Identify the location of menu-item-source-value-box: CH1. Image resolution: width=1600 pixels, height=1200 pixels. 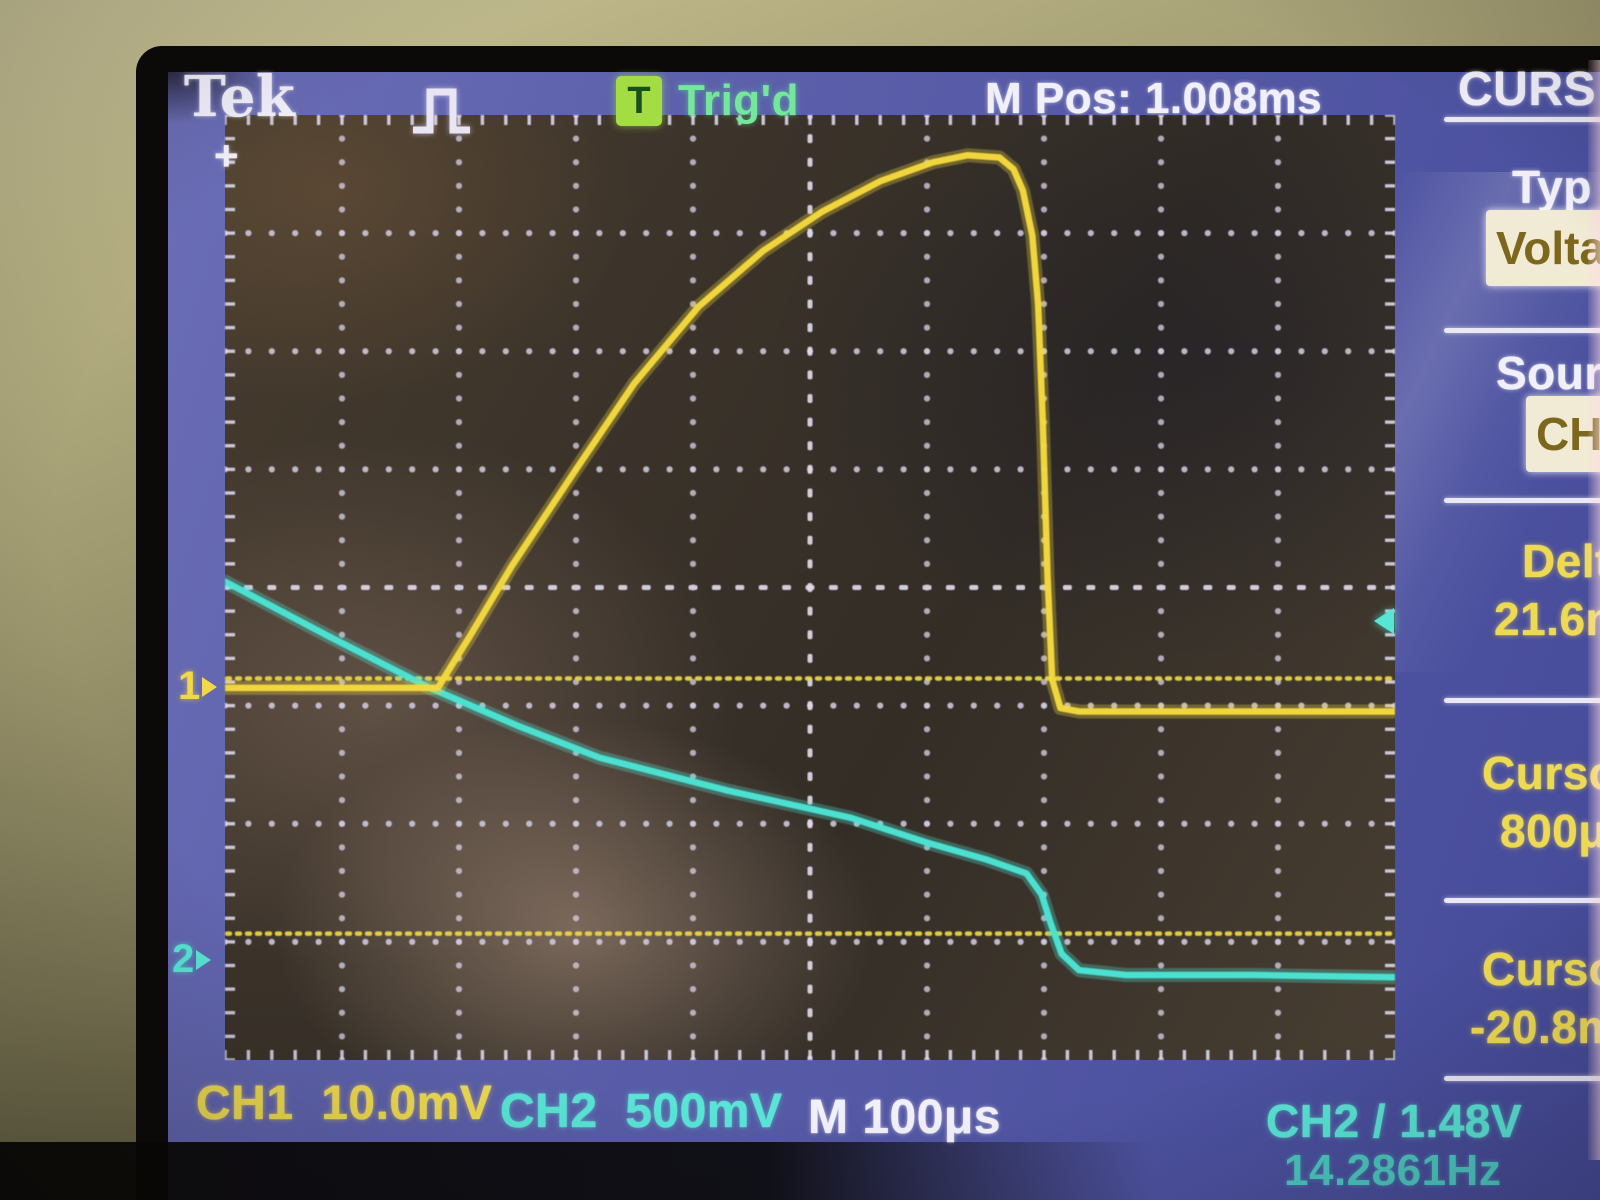
(1563, 434).